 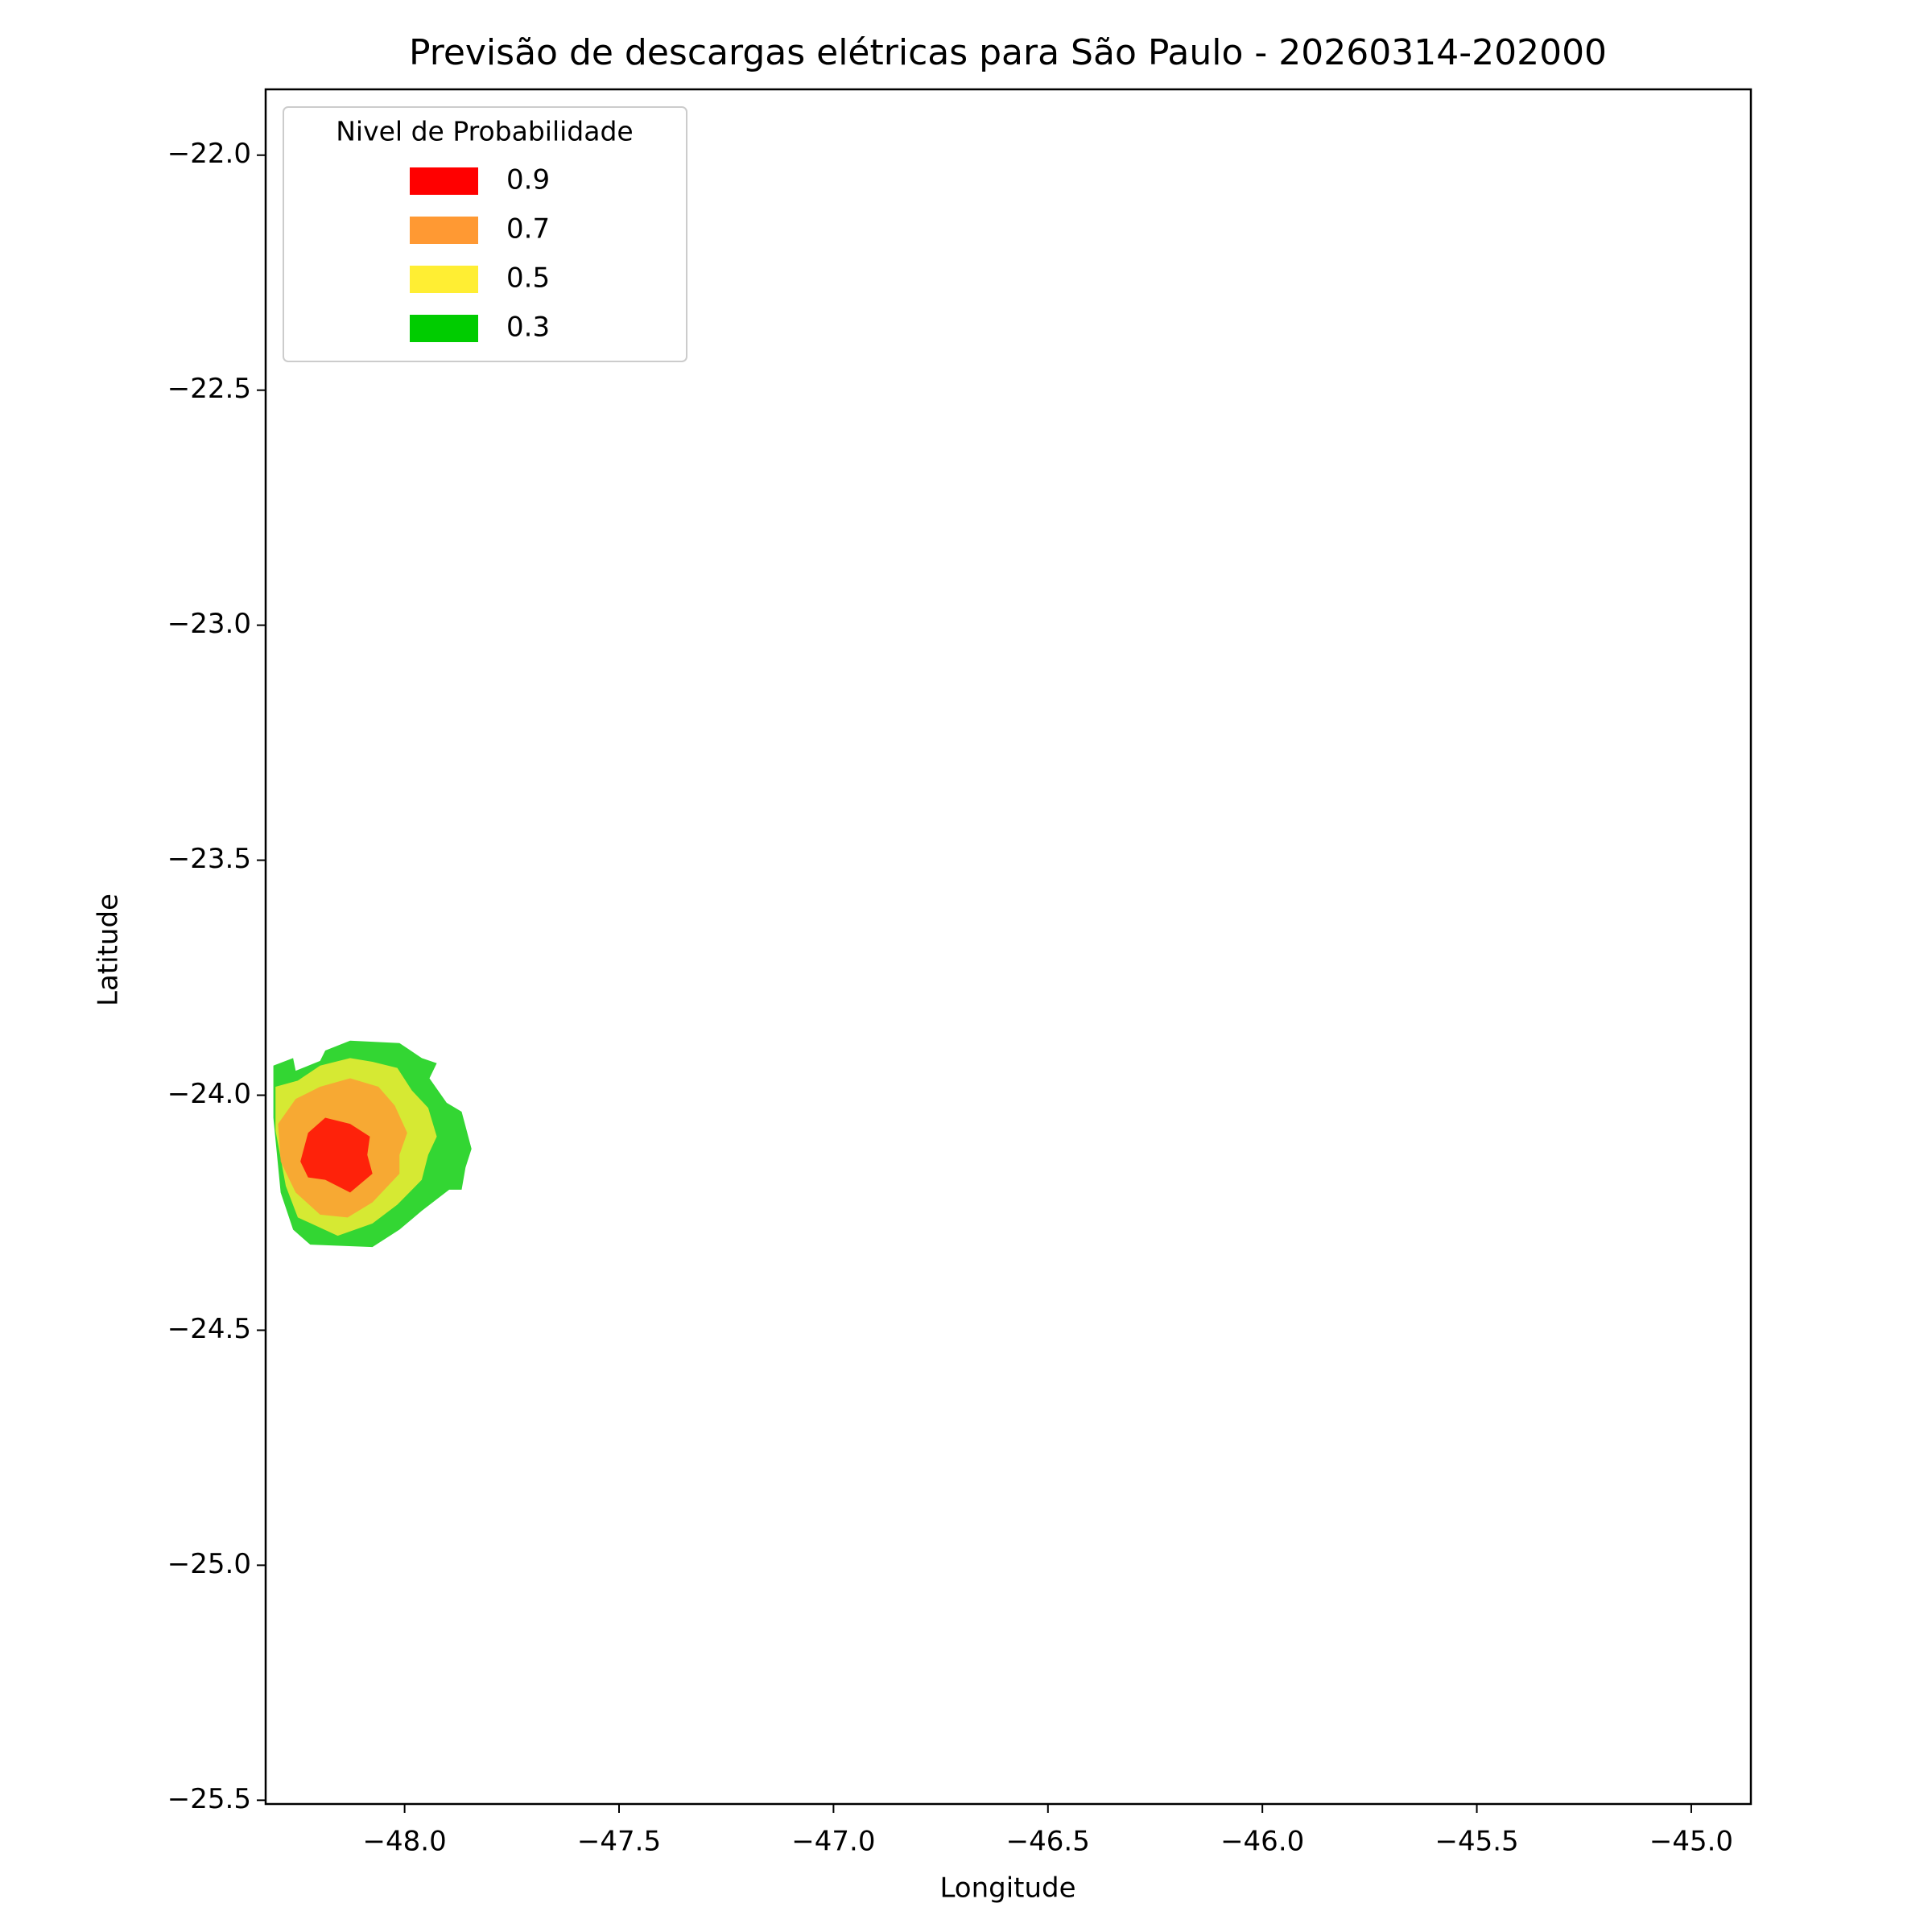 I want to click on y-tick-label: −24.5, so click(x=209, y=1329).